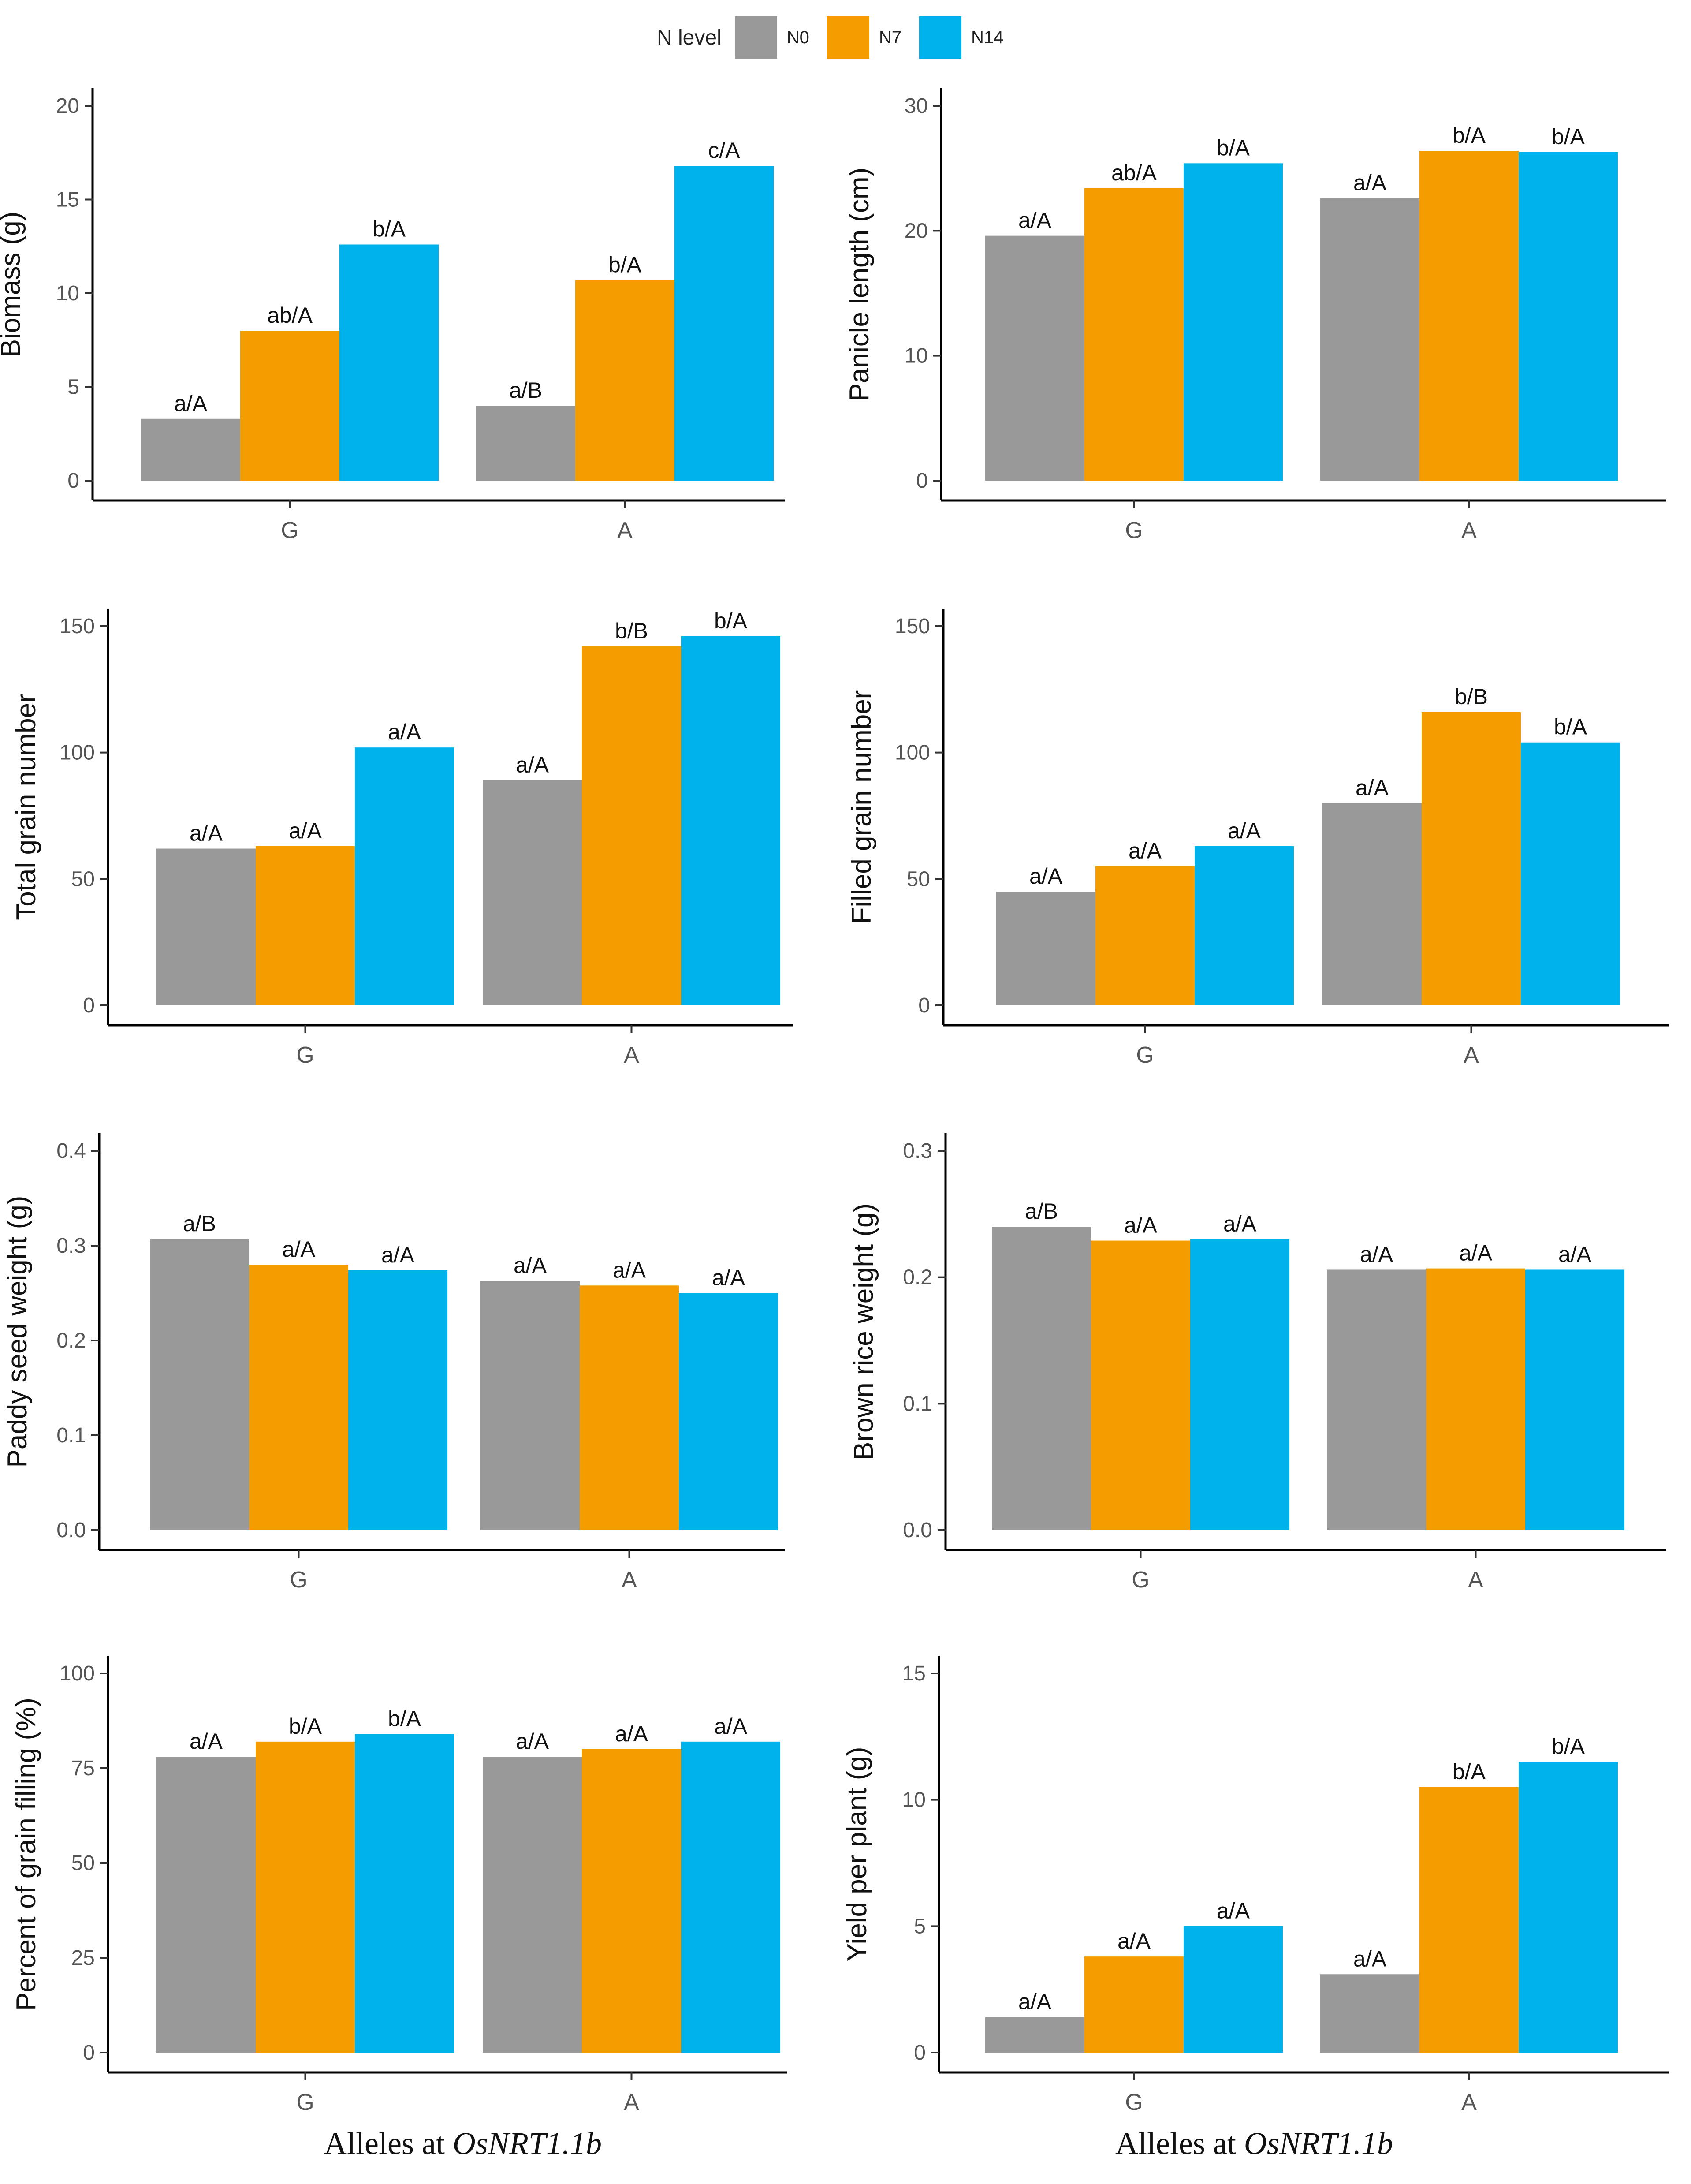 The height and width of the screenshot is (2184, 1691). Describe the element at coordinates (1469, 316) in the screenshot. I see `panicle-length-cm-bar-a-n7` at that location.